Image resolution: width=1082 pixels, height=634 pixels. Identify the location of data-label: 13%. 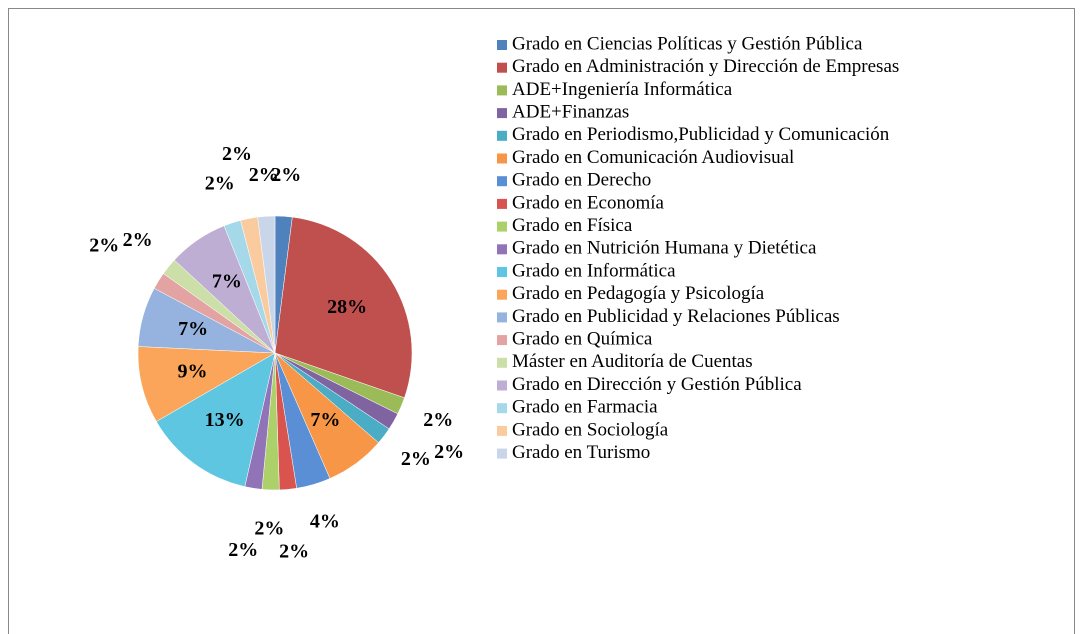
(225, 420).